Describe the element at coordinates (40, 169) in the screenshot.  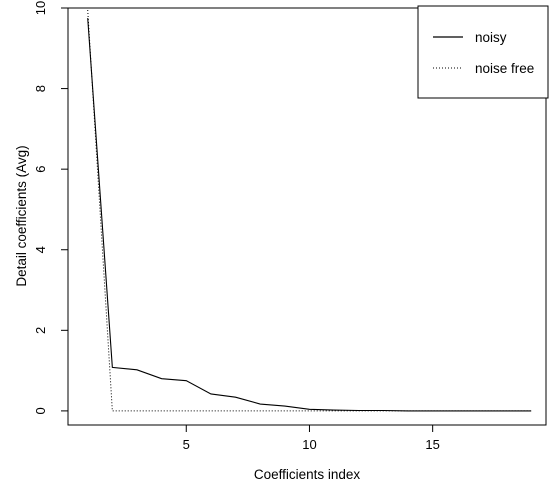
I see `y-tick-label: 6` at that location.